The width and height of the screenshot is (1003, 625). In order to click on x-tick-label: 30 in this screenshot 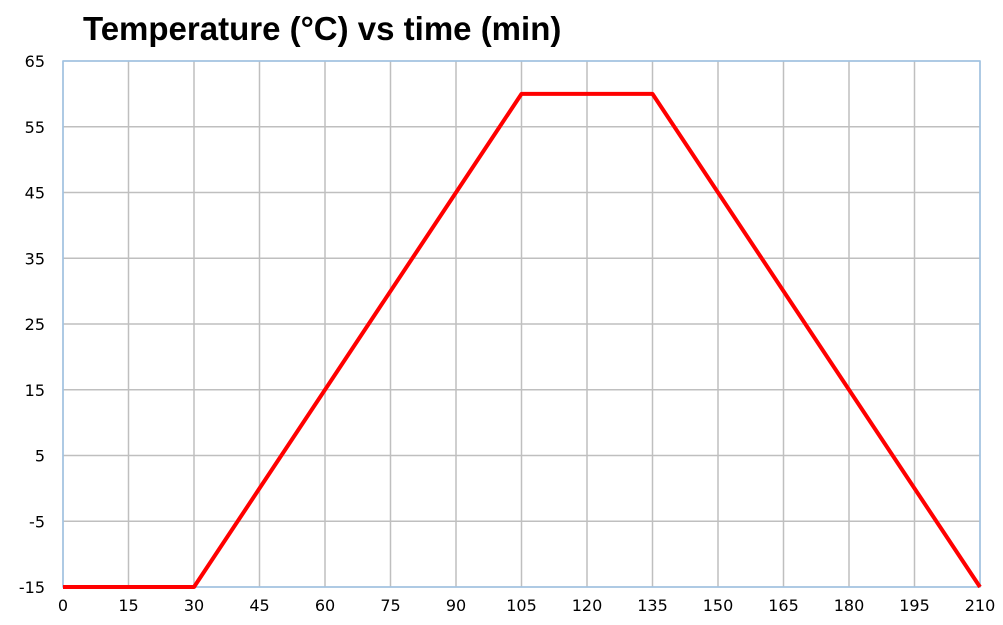, I will do `click(194, 605)`.